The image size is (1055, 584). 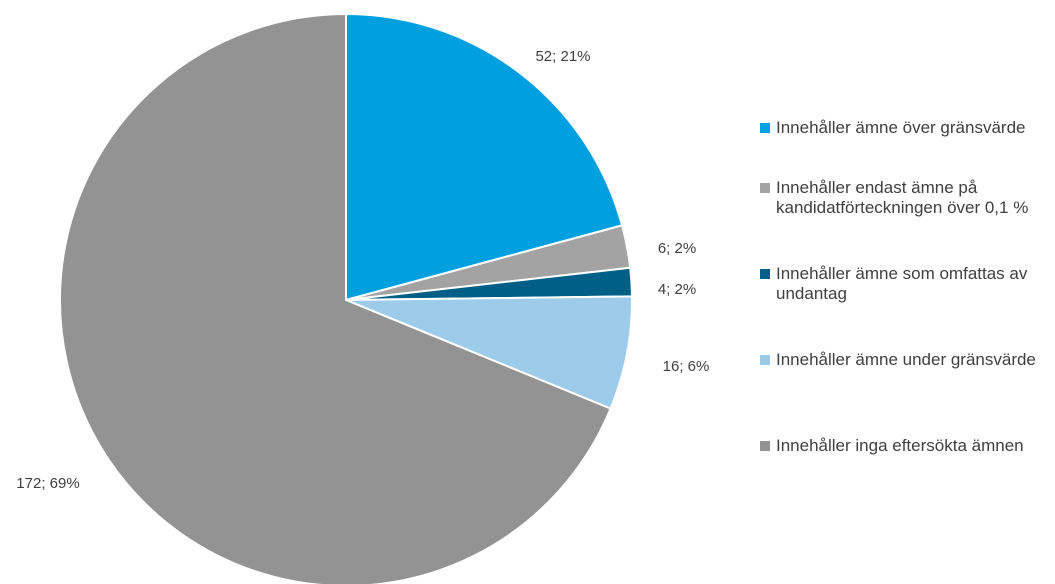 I want to click on legend-label: Innehåller ämne över gränsvärde, so click(x=901, y=127).